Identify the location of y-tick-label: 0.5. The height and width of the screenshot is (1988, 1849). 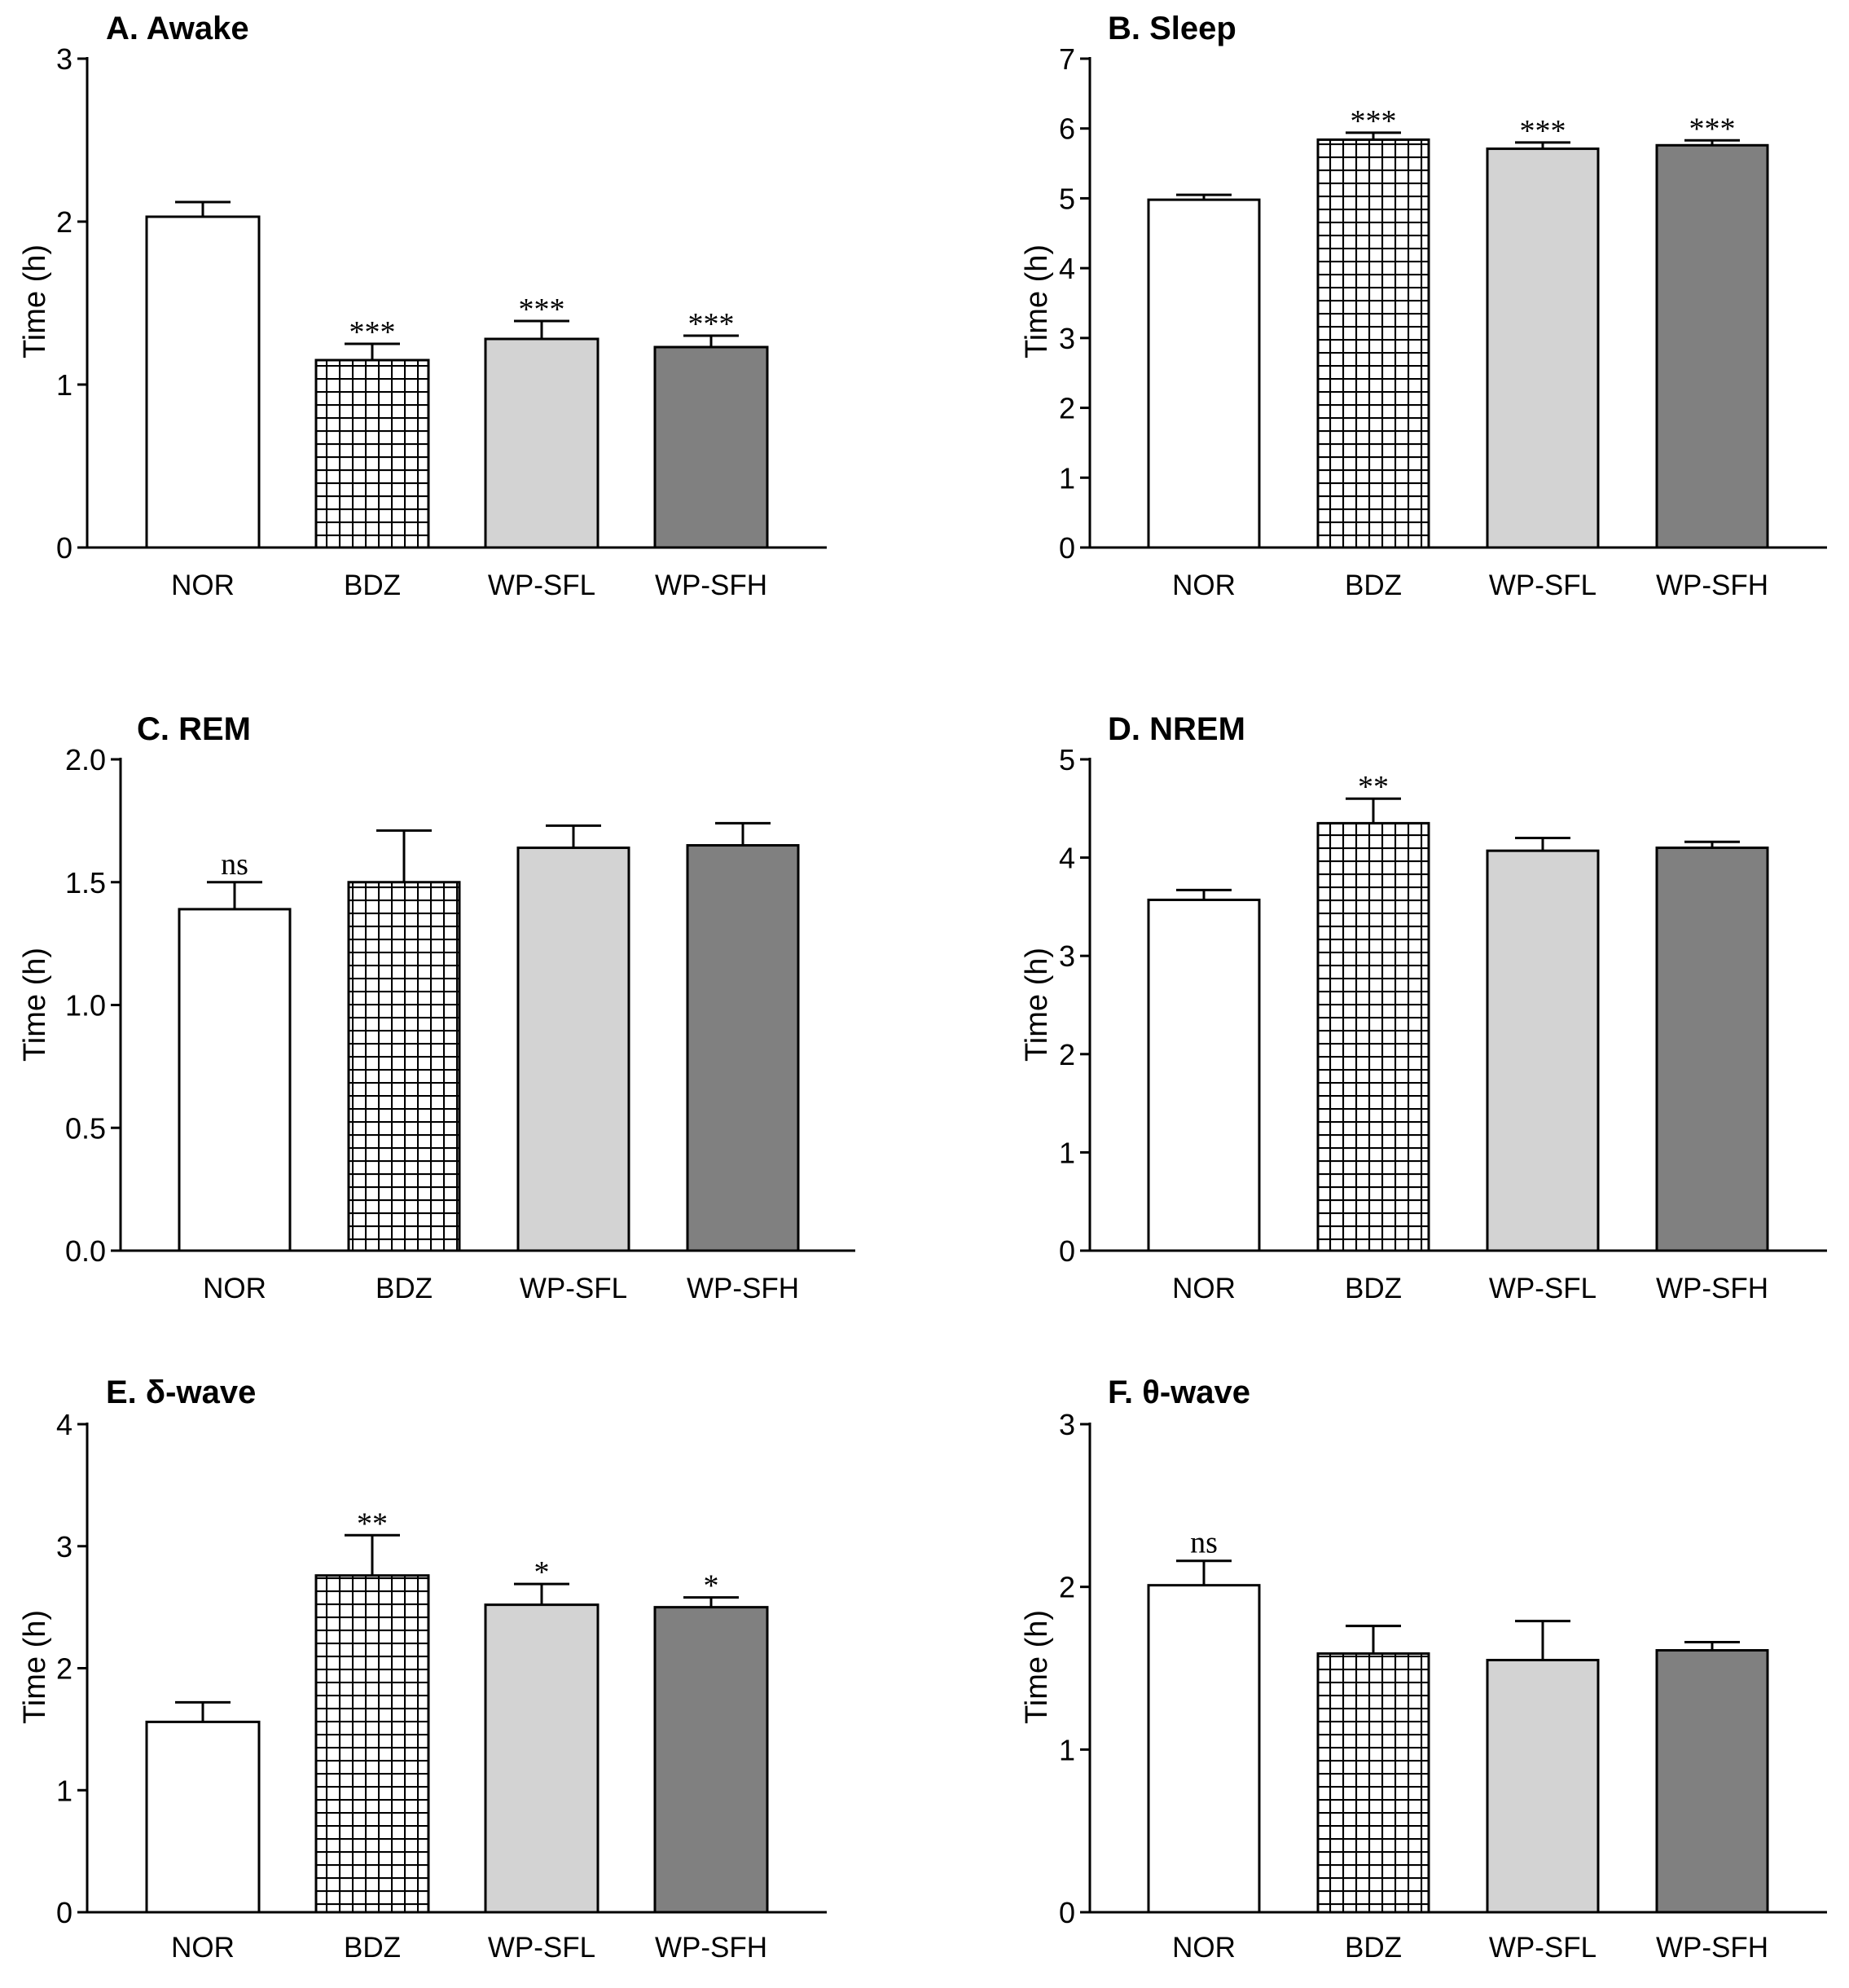
(85, 1128).